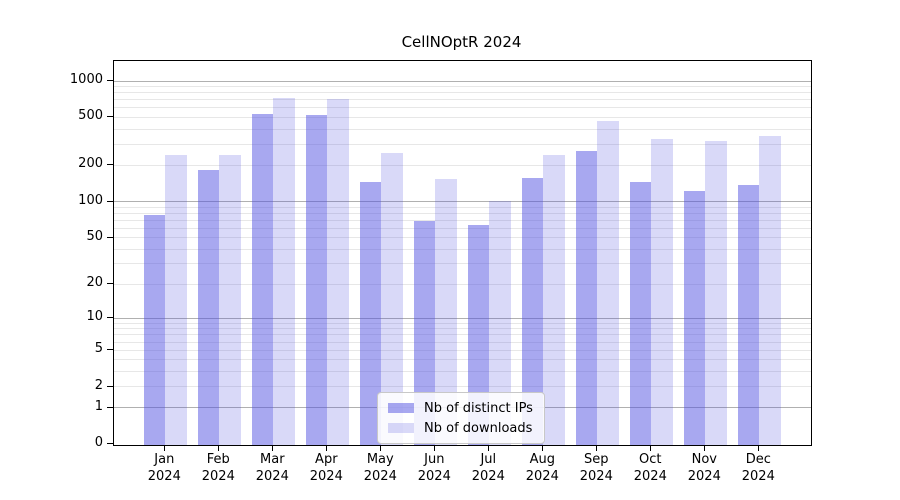 Image resolution: width=900 pixels, height=500 pixels. What do you see at coordinates (90, 164) in the screenshot?
I see `y-tick-label: 200` at bounding box center [90, 164].